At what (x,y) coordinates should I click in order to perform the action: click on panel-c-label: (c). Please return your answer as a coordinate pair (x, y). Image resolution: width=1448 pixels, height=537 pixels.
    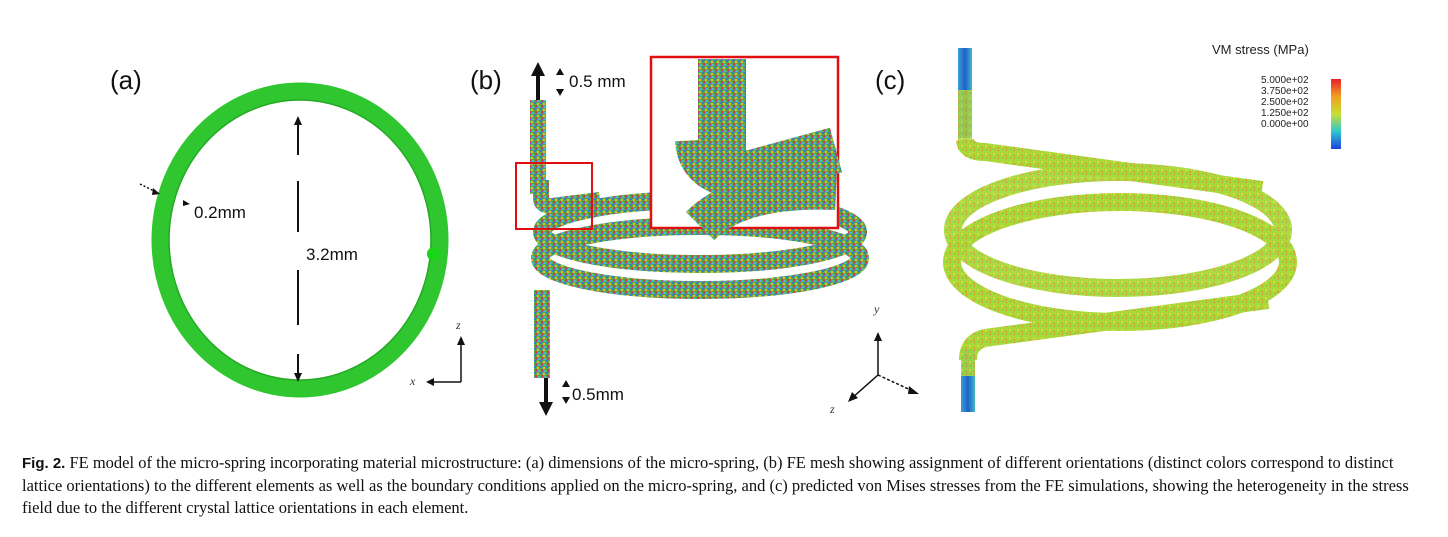
    Looking at the image, I should click on (890, 80).